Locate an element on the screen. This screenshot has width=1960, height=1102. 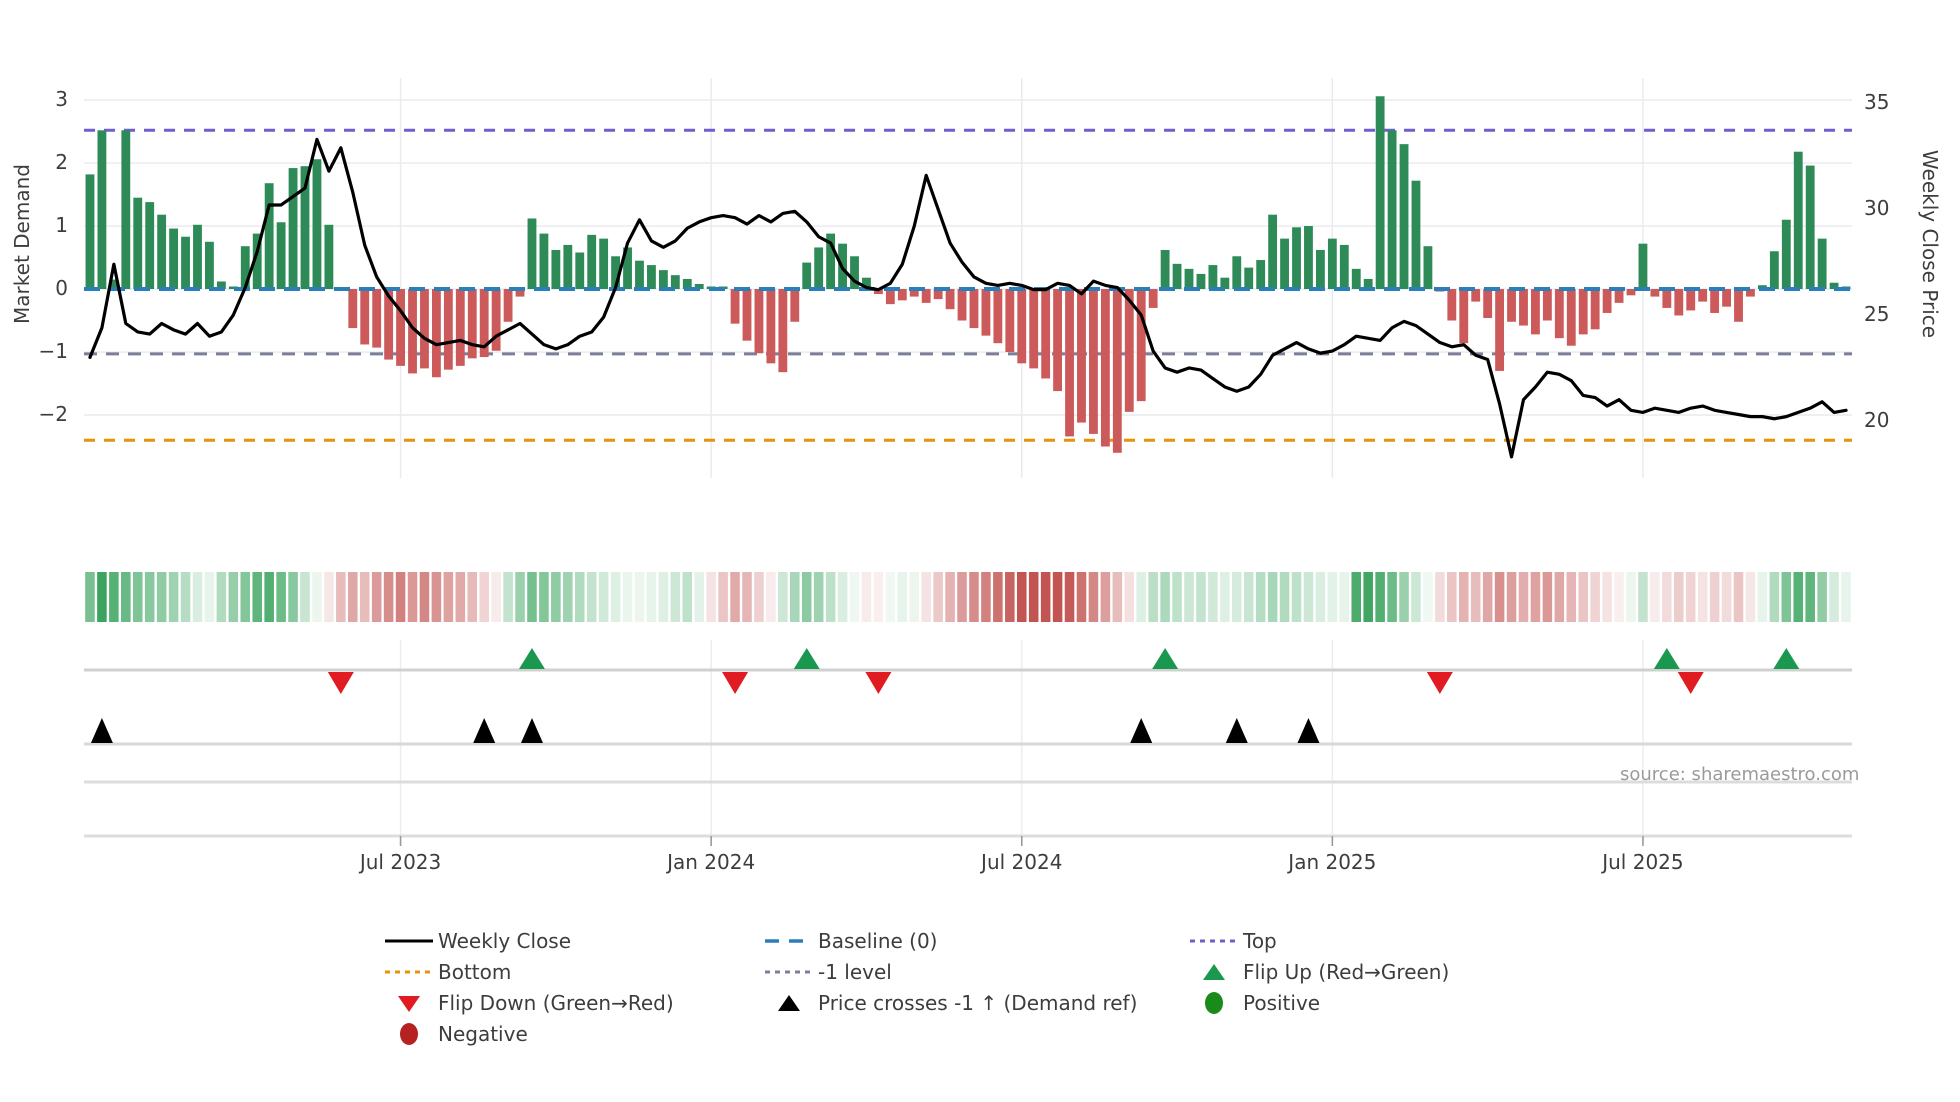
y-tick-left: −2 is located at coordinates (53, 414).